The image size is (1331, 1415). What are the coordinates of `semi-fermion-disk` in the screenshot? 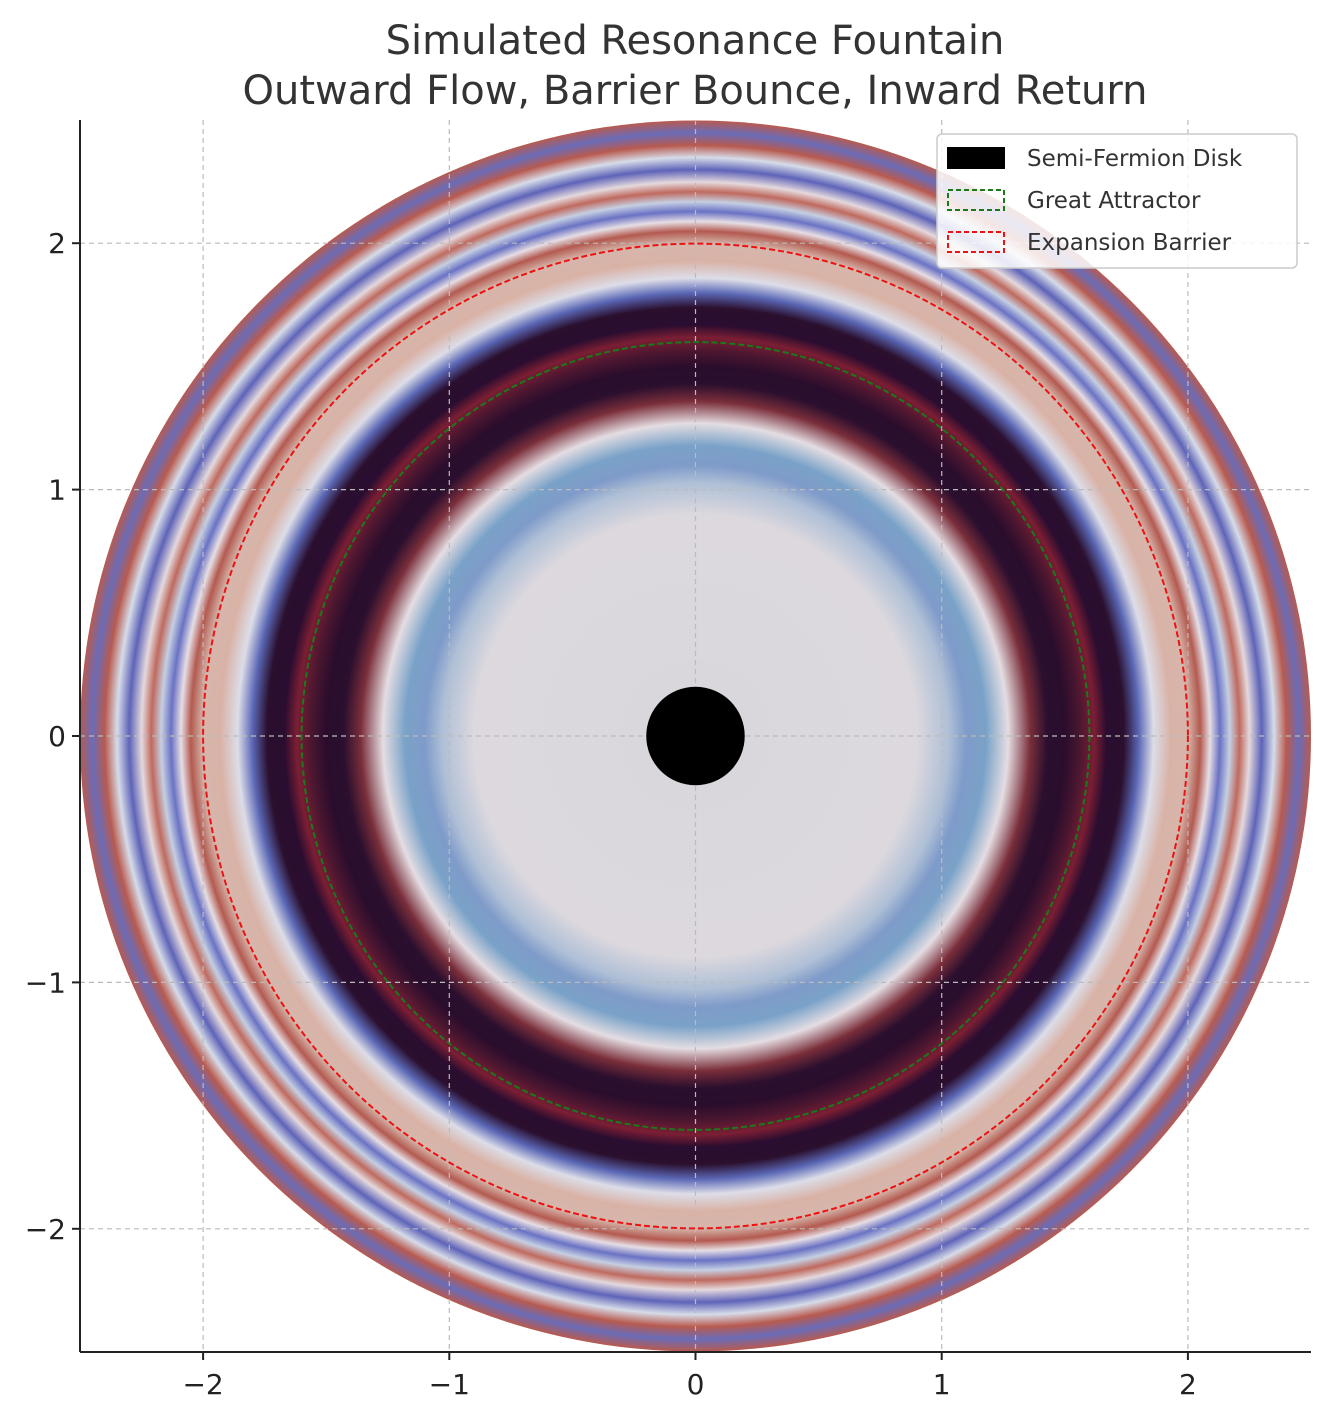 It's located at (695, 736).